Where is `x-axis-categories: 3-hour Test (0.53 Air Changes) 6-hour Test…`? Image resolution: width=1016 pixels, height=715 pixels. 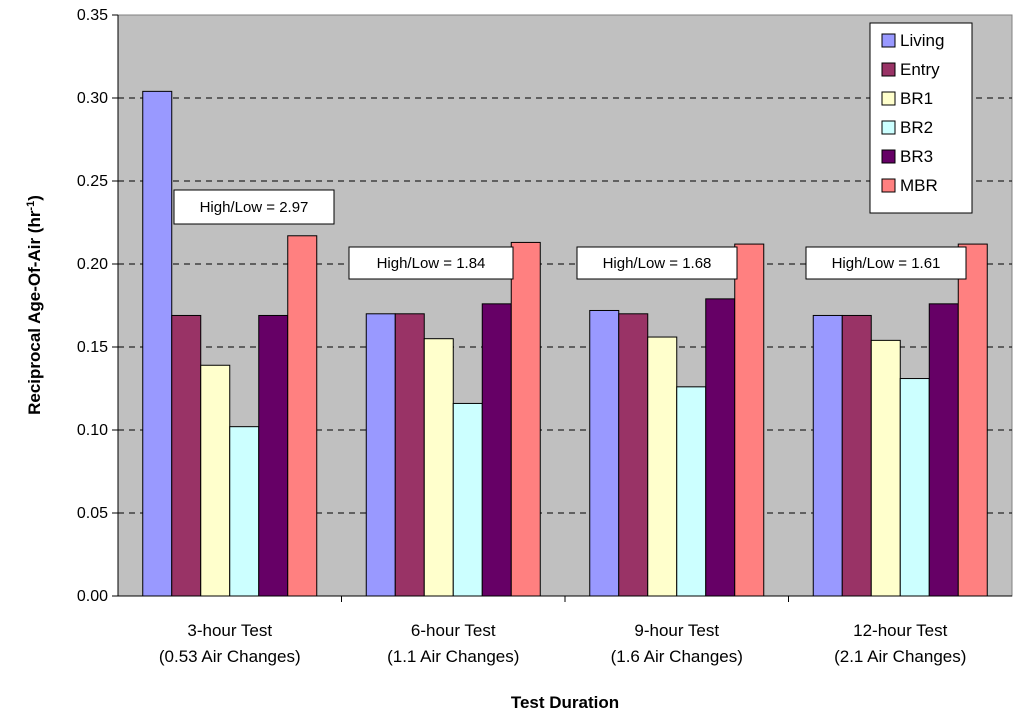 x-axis-categories: 3-hour Test (0.53 Air Changes) 6-hour Test… is located at coordinates (562, 631).